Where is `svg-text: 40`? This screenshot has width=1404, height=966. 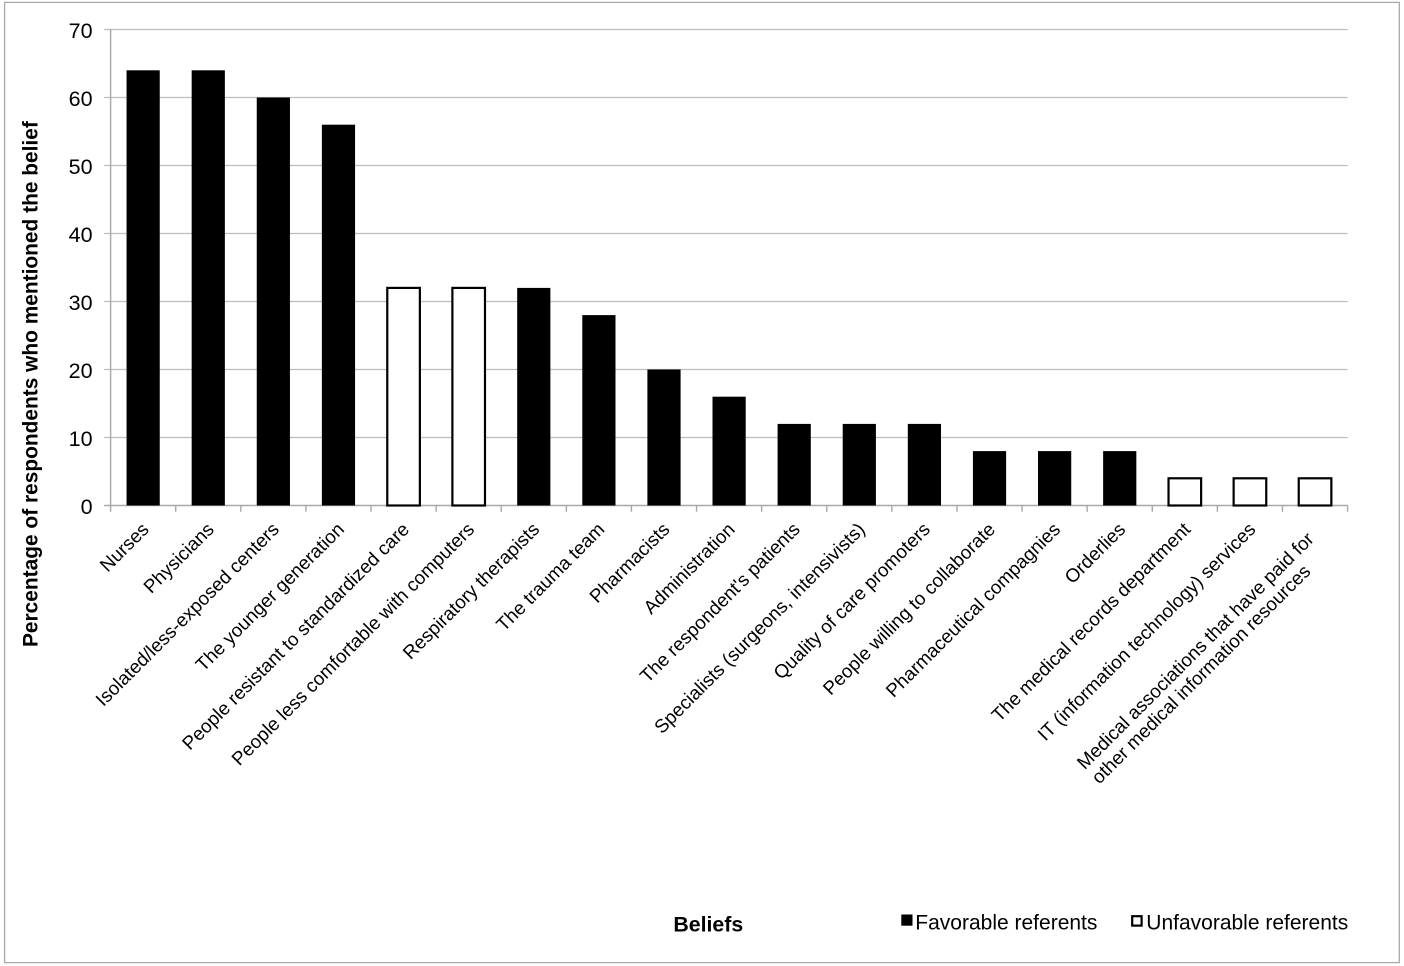 svg-text: 40 is located at coordinates (81, 235).